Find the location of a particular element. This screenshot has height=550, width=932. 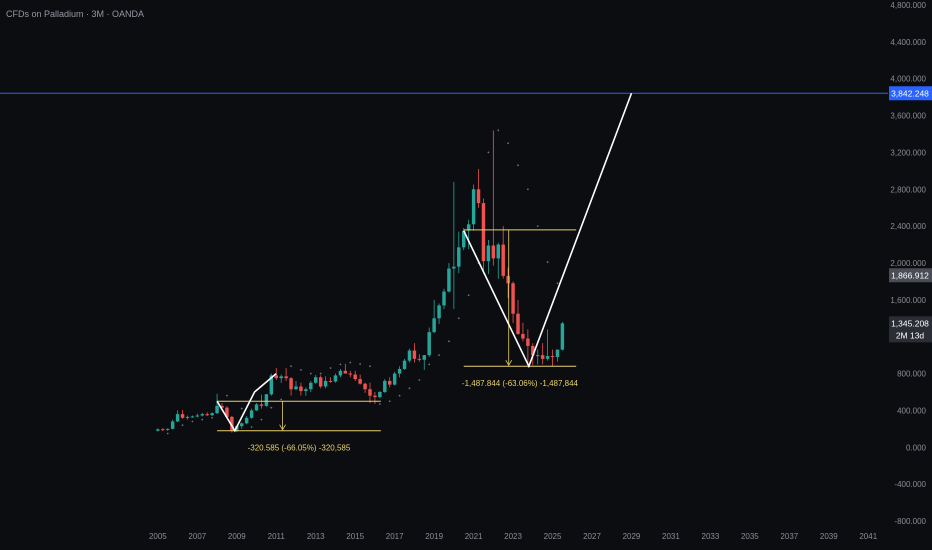

chart-title: CFDs on Palladium · 3M · OANDA is located at coordinates (75, 14).